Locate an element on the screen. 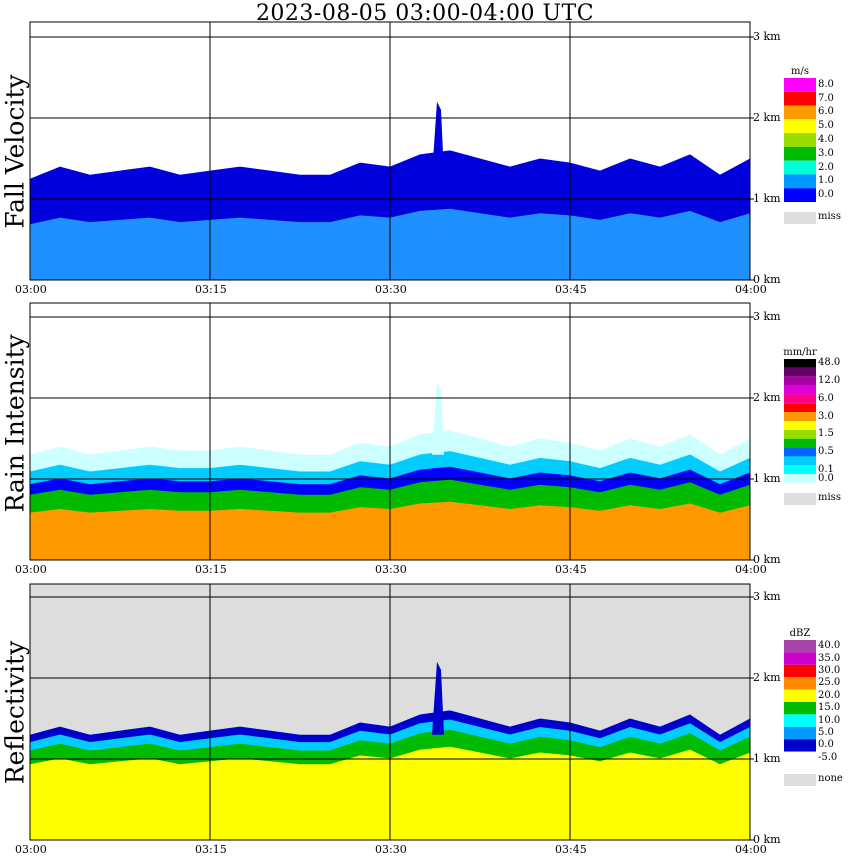 The image size is (850, 868). panel-label: Fall Velocity is located at coordinates (15, 151).